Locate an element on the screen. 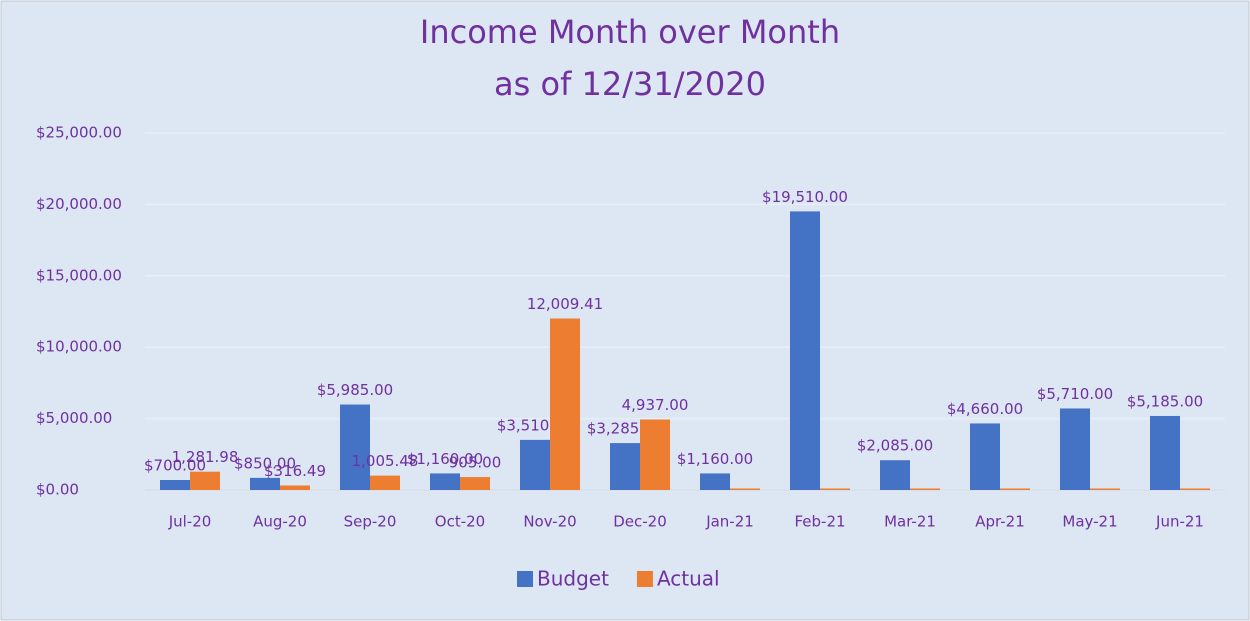  data-label: $5,985.00 is located at coordinates (355, 390).